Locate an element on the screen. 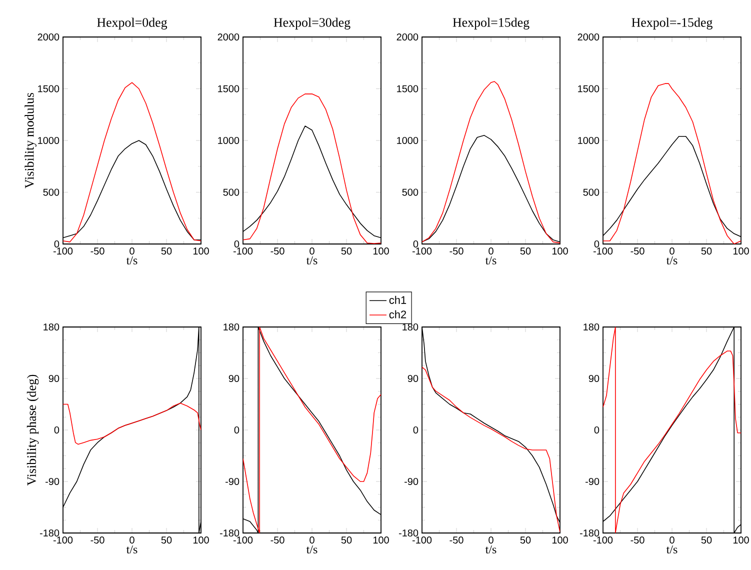  chart-title: Hexpol=0deg is located at coordinates (132, 24).